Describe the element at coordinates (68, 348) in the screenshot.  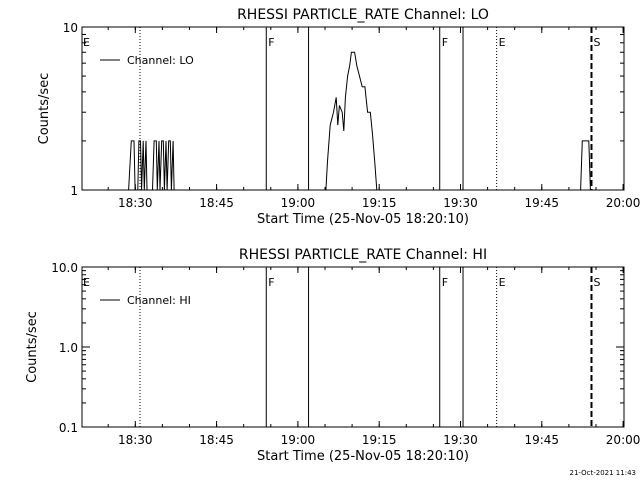
I see `y-tick-label: 1.0` at that location.